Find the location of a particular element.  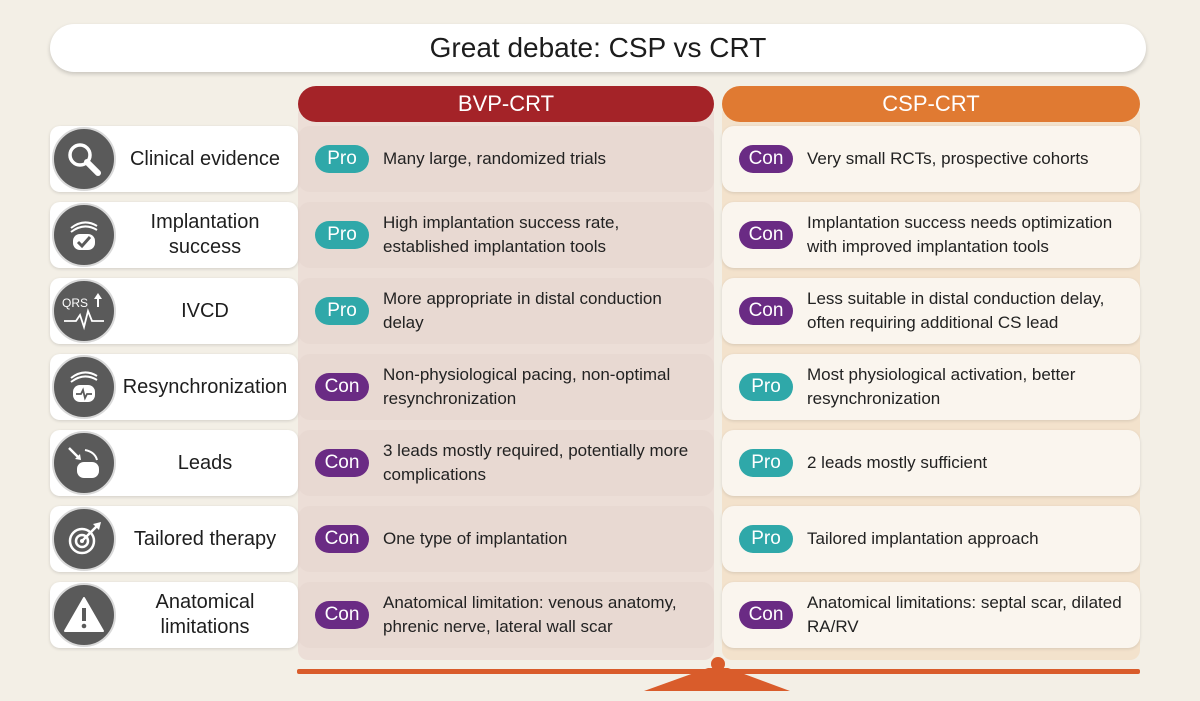

category-cell: Tailored therapy is located at coordinates (174, 539).